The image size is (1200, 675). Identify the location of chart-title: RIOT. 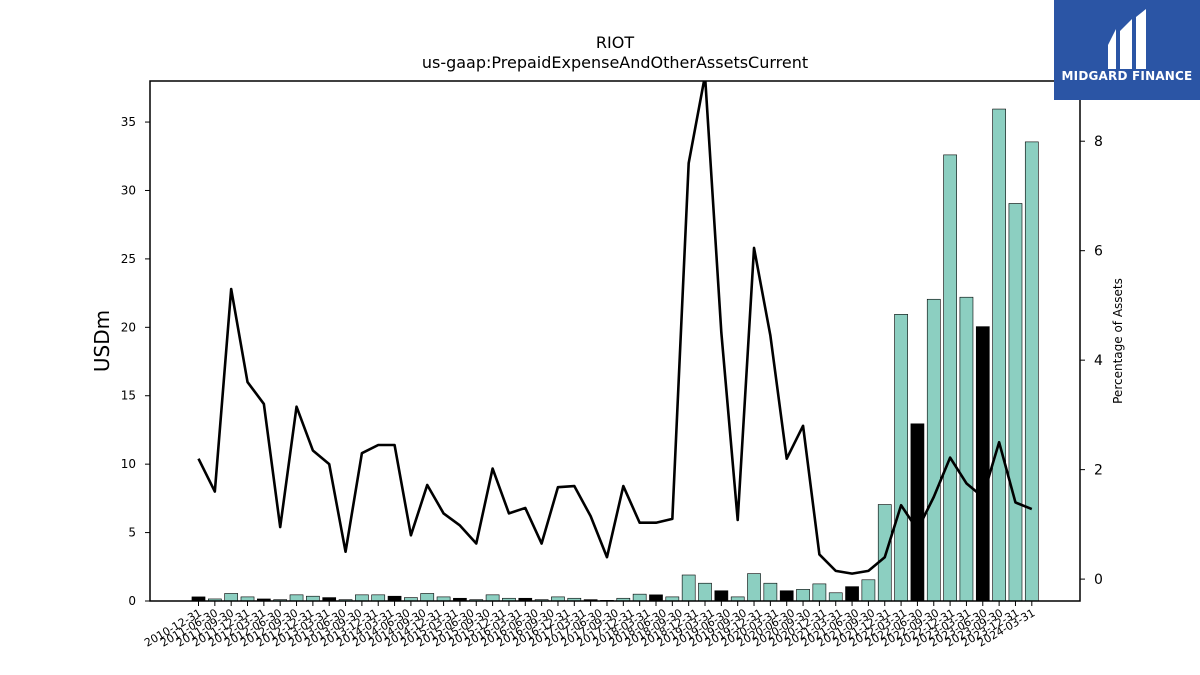
(615, 42).